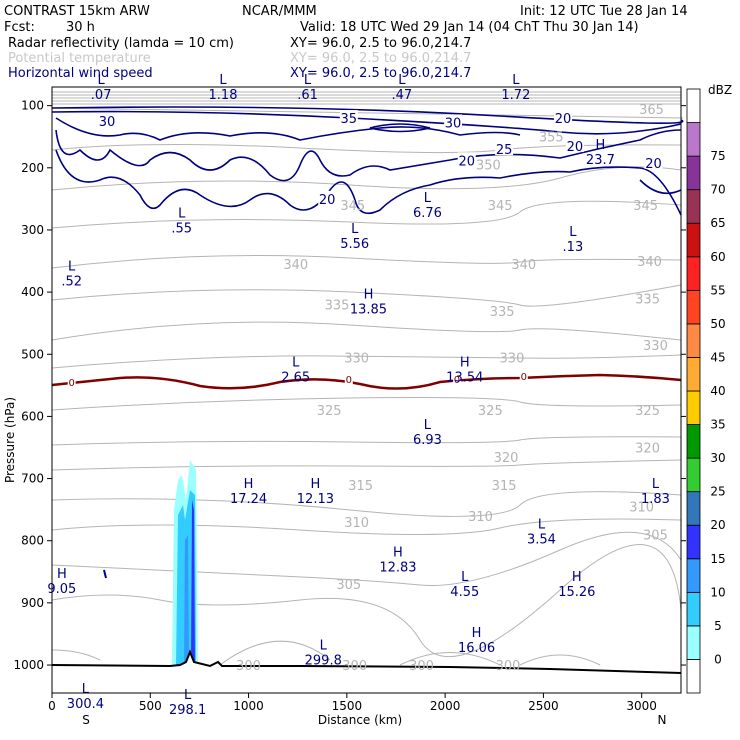 This screenshot has height=740, width=740. Describe the element at coordinates (121, 43) in the screenshot. I see `field-radar-name: Radar reflectivity (lamda = 10 cm)` at that location.